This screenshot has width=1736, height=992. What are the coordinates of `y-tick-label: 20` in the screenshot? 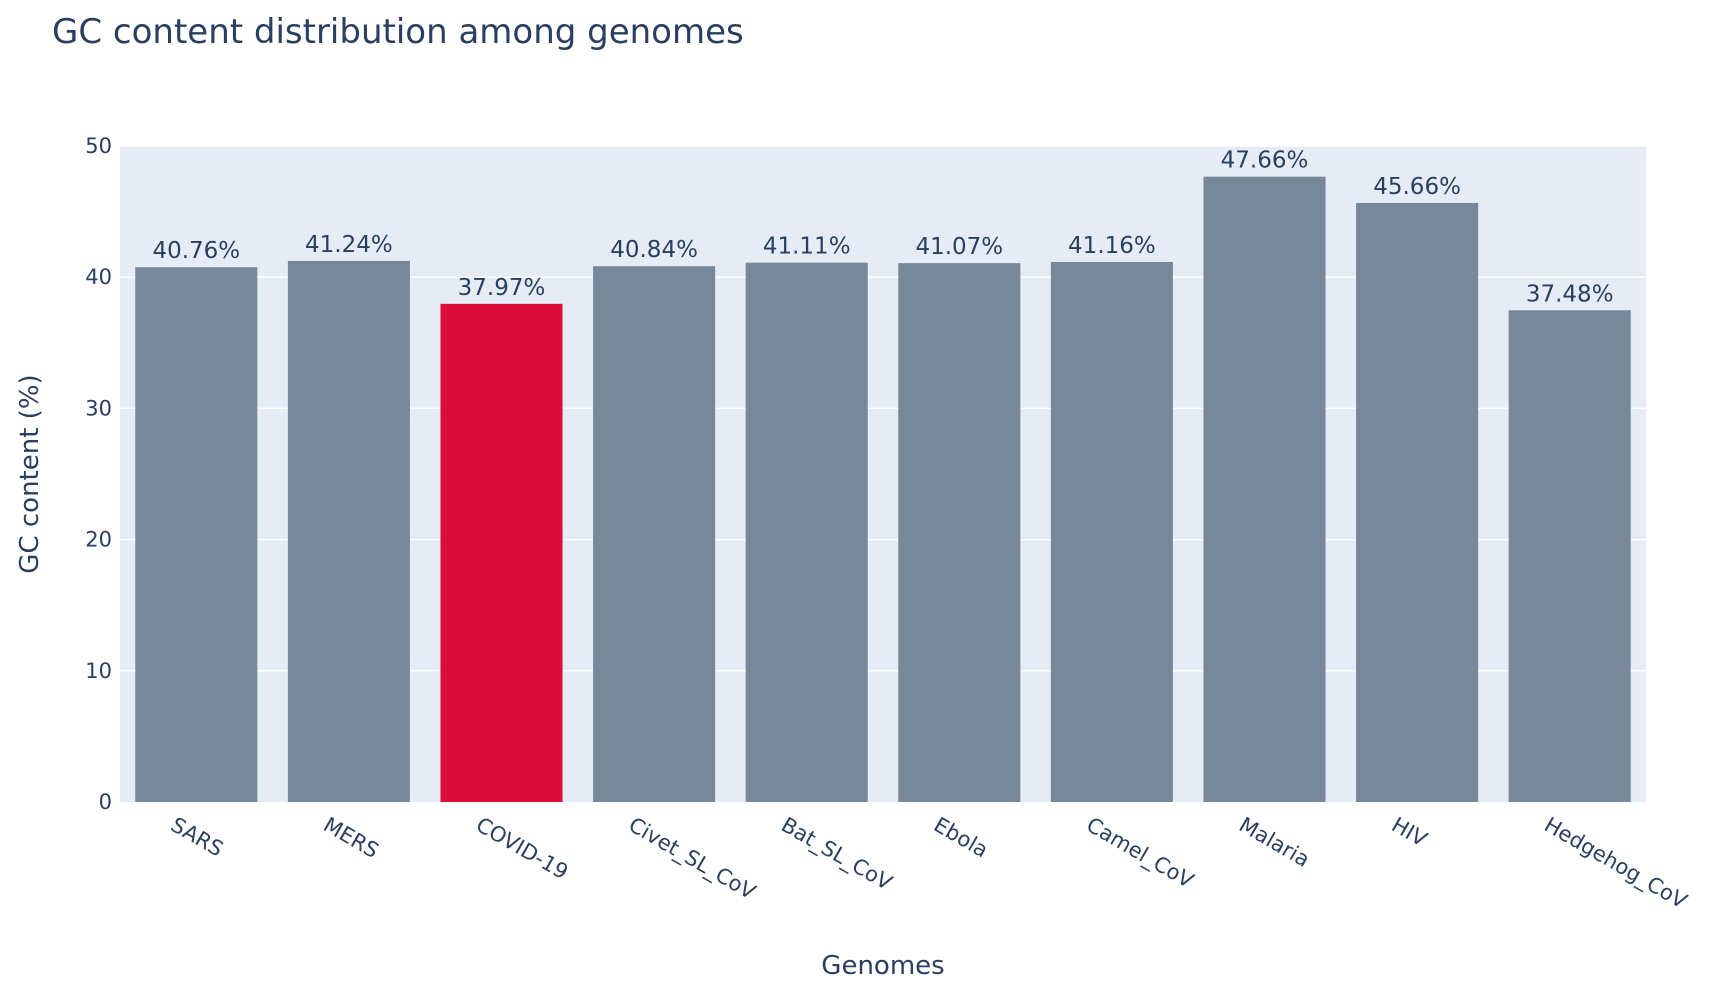 It's located at (98, 540).